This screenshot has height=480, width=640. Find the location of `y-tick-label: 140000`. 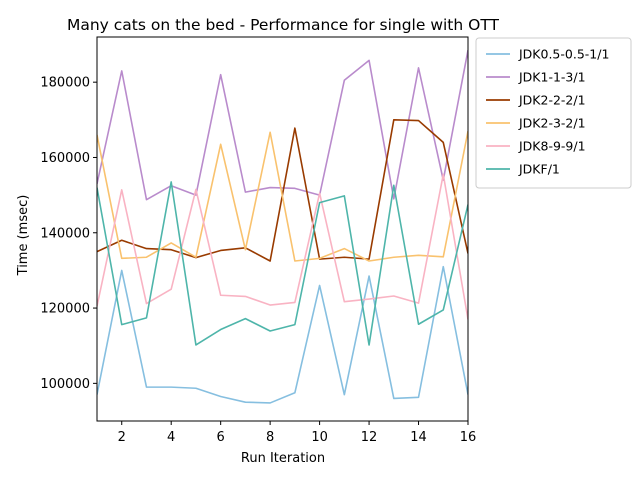

y-tick-label: 140000 is located at coordinates (65, 233).